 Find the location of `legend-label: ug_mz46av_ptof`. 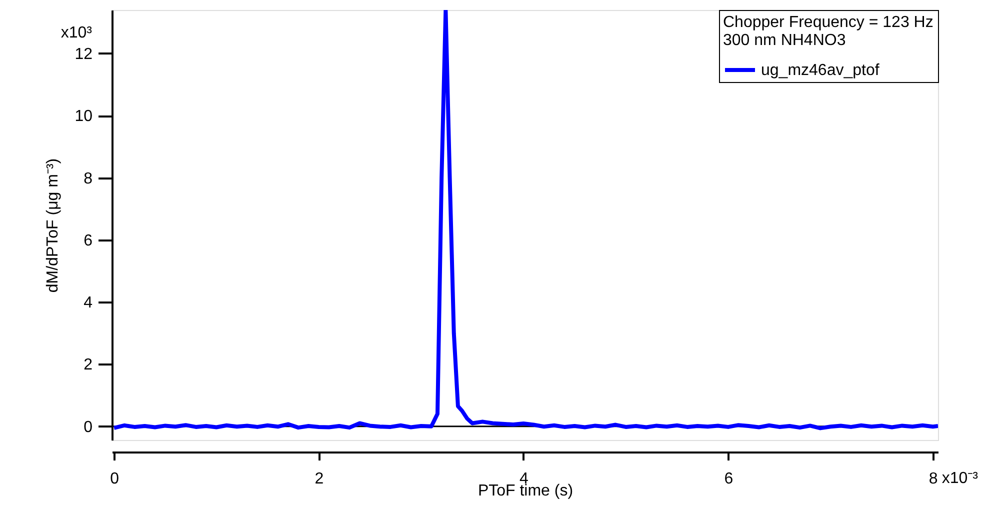

legend-label: ug_mz46av_ptof is located at coordinates (820, 70).